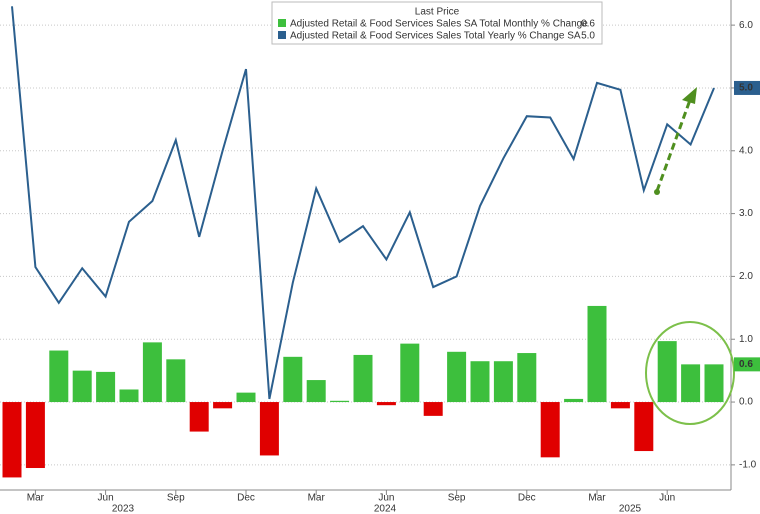  I want to click on legend-box, so click(437, 23).